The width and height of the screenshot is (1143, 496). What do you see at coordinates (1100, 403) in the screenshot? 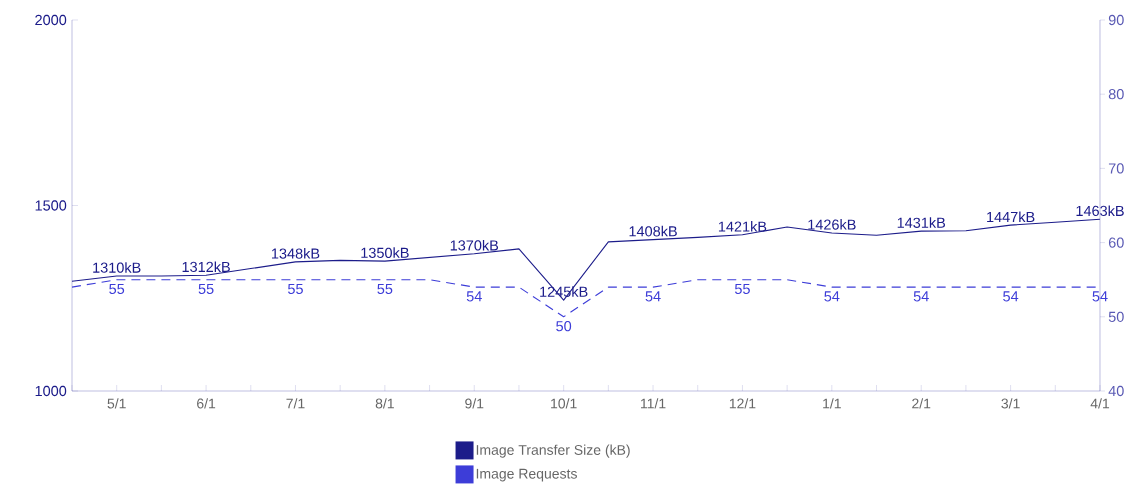
I see `x-tick-label: 4/1` at bounding box center [1100, 403].